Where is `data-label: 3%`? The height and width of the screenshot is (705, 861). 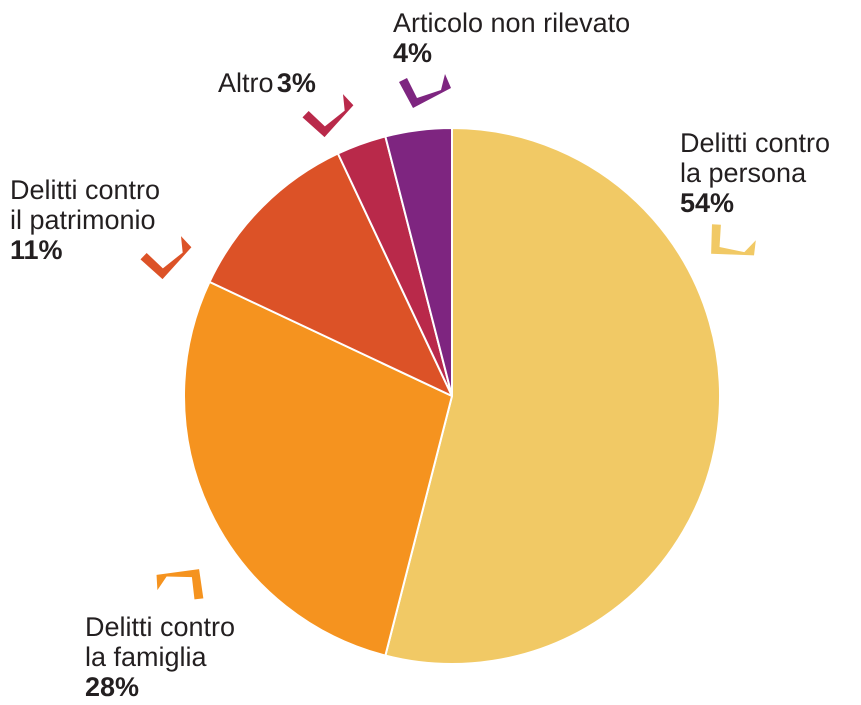 data-label: 3% is located at coordinates (296, 83).